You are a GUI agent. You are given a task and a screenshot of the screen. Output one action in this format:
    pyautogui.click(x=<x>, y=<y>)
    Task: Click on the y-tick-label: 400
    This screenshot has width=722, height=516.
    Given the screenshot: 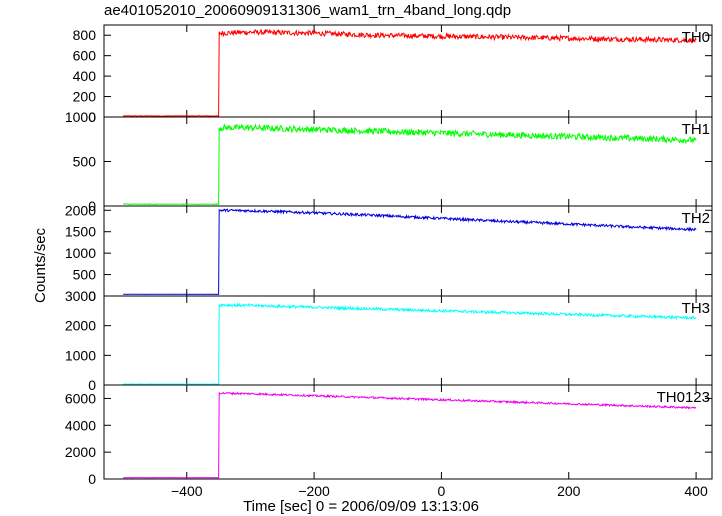 What is the action you would take?
    pyautogui.click(x=85, y=76)
    